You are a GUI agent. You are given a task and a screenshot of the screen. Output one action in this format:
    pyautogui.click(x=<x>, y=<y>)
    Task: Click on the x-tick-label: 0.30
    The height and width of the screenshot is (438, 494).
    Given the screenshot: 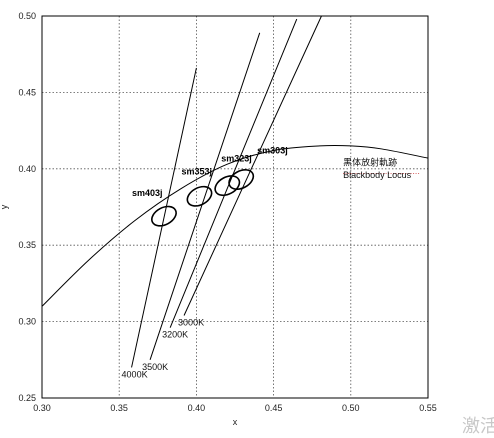 What is the action you would take?
    pyautogui.click(x=42, y=408)
    